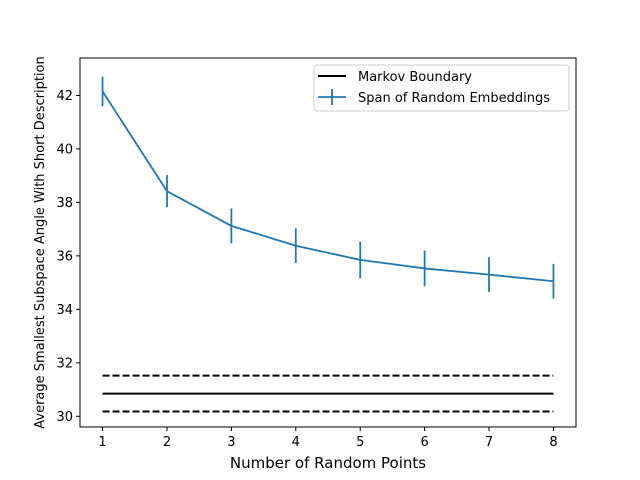  Describe the element at coordinates (328, 463) in the screenshot. I see `x-axis-label: Number of Random Points` at that location.